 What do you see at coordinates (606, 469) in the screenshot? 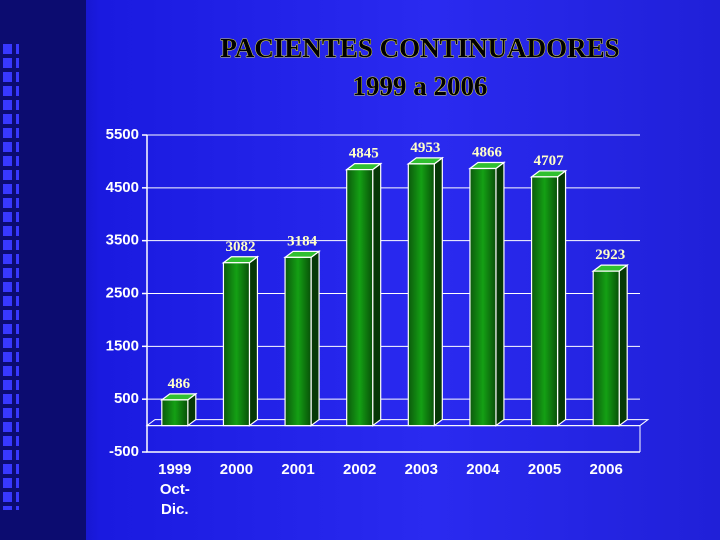
I see `x-tick-label: 2006` at bounding box center [606, 469].